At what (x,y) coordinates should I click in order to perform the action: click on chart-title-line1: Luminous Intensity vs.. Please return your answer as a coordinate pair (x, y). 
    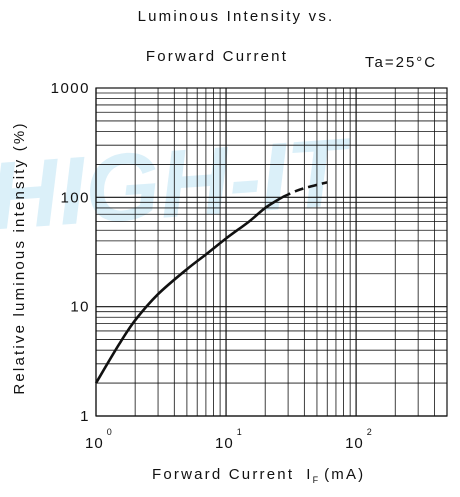
    Looking at the image, I should click on (236, 16).